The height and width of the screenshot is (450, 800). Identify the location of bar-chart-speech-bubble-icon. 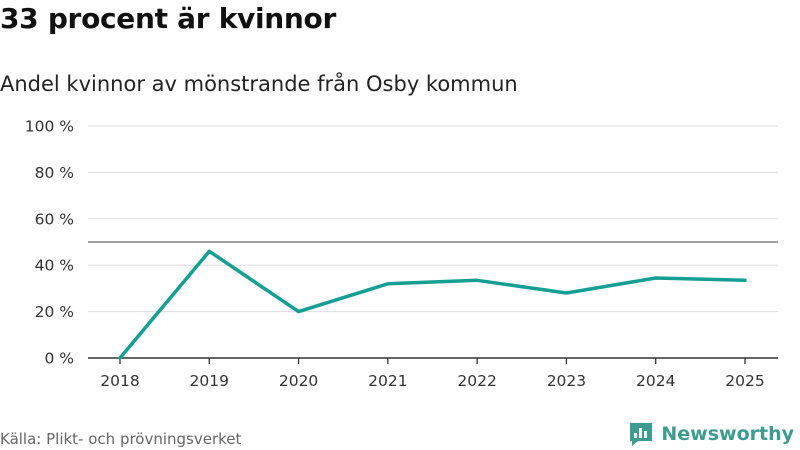
(641, 434).